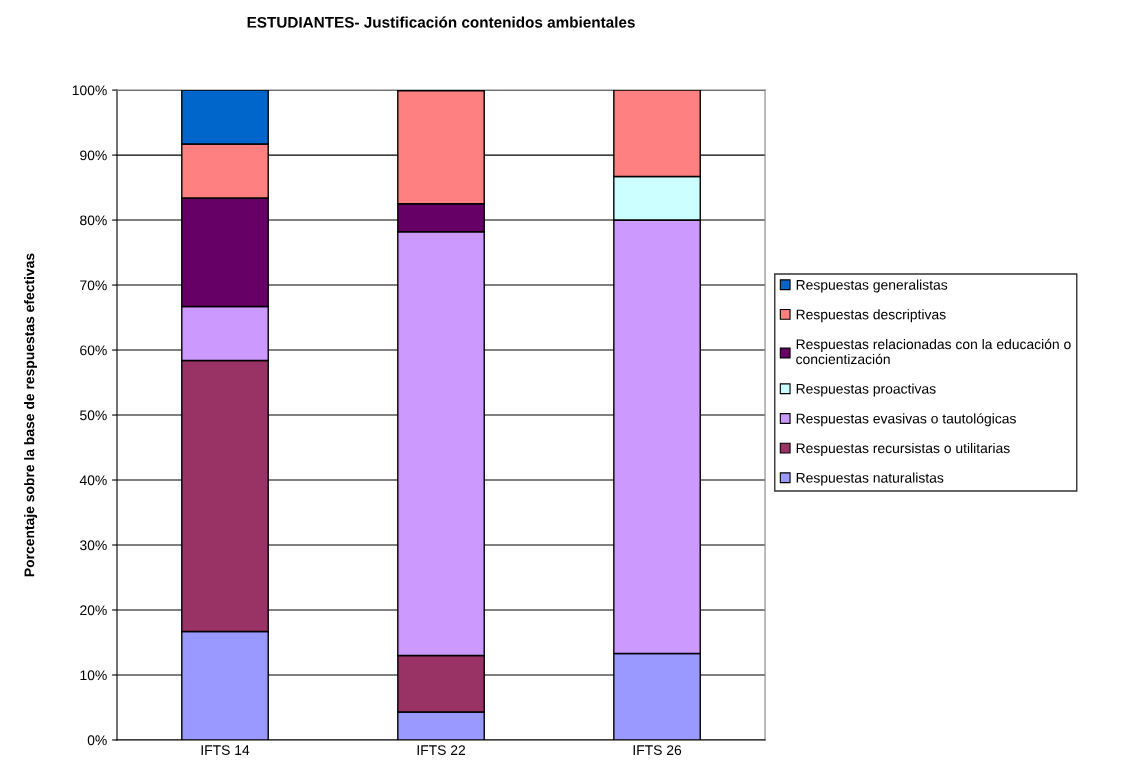 The width and height of the screenshot is (1147, 770). I want to click on y-tick-label: 50%, so click(93, 415).